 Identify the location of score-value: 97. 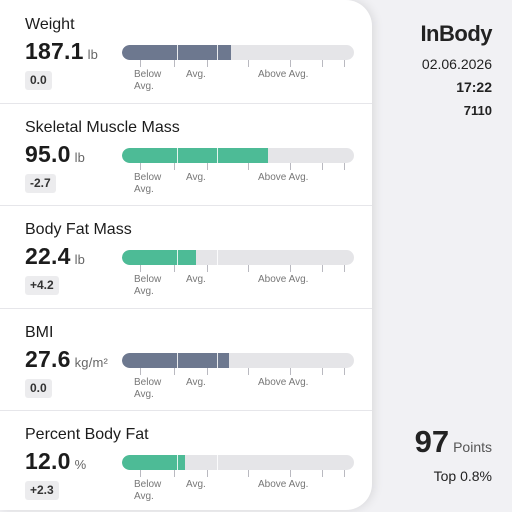
(432, 441).